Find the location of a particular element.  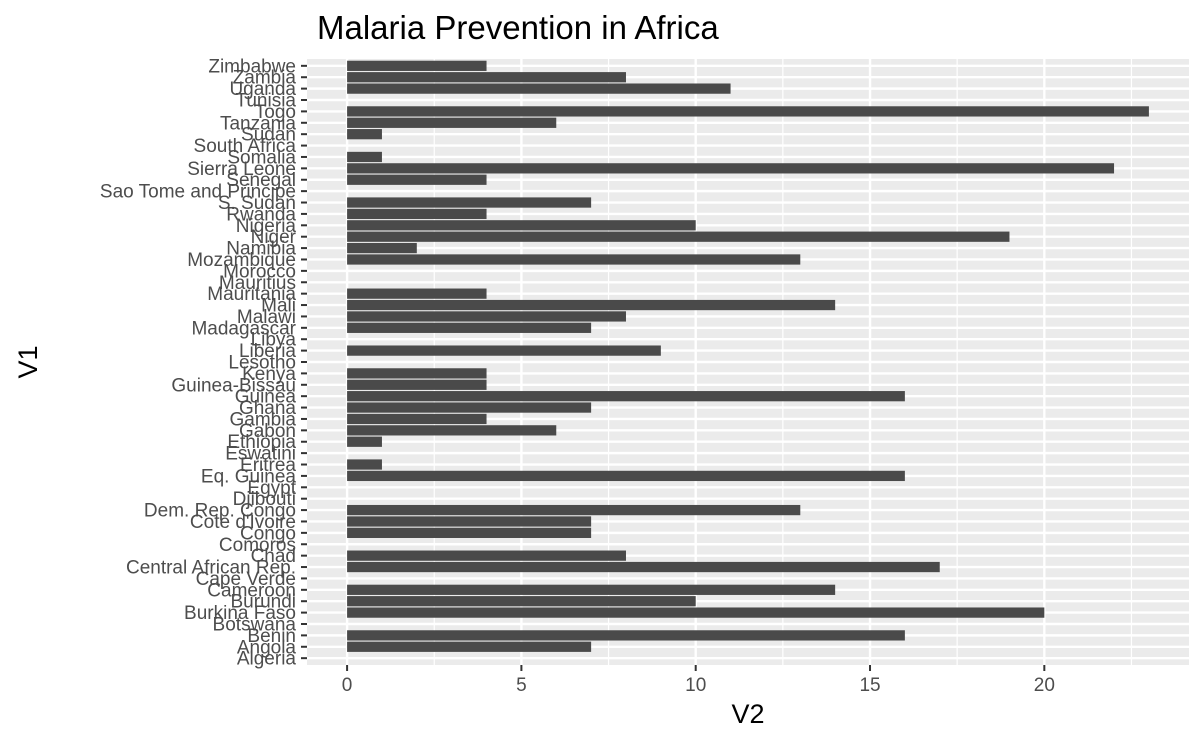

y-tick-label: Togo is located at coordinates (275, 112).